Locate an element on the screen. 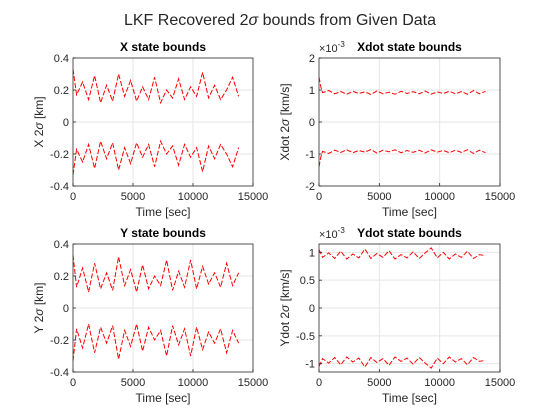 This screenshot has height=420, width=560. y-axis-label: Xdot 2σ [km/s] is located at coordinates (285, 121).